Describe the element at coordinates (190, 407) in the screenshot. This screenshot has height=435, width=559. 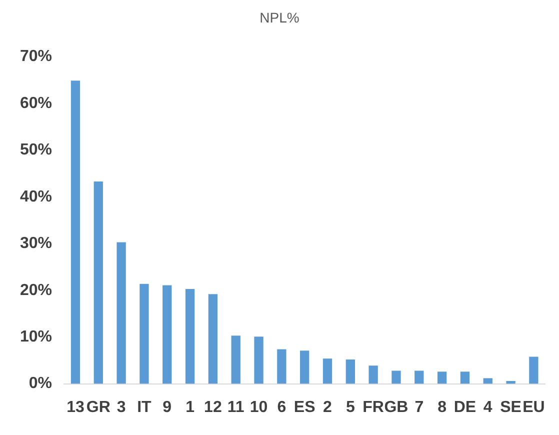
I see `x-tick-label: 1` at that location.